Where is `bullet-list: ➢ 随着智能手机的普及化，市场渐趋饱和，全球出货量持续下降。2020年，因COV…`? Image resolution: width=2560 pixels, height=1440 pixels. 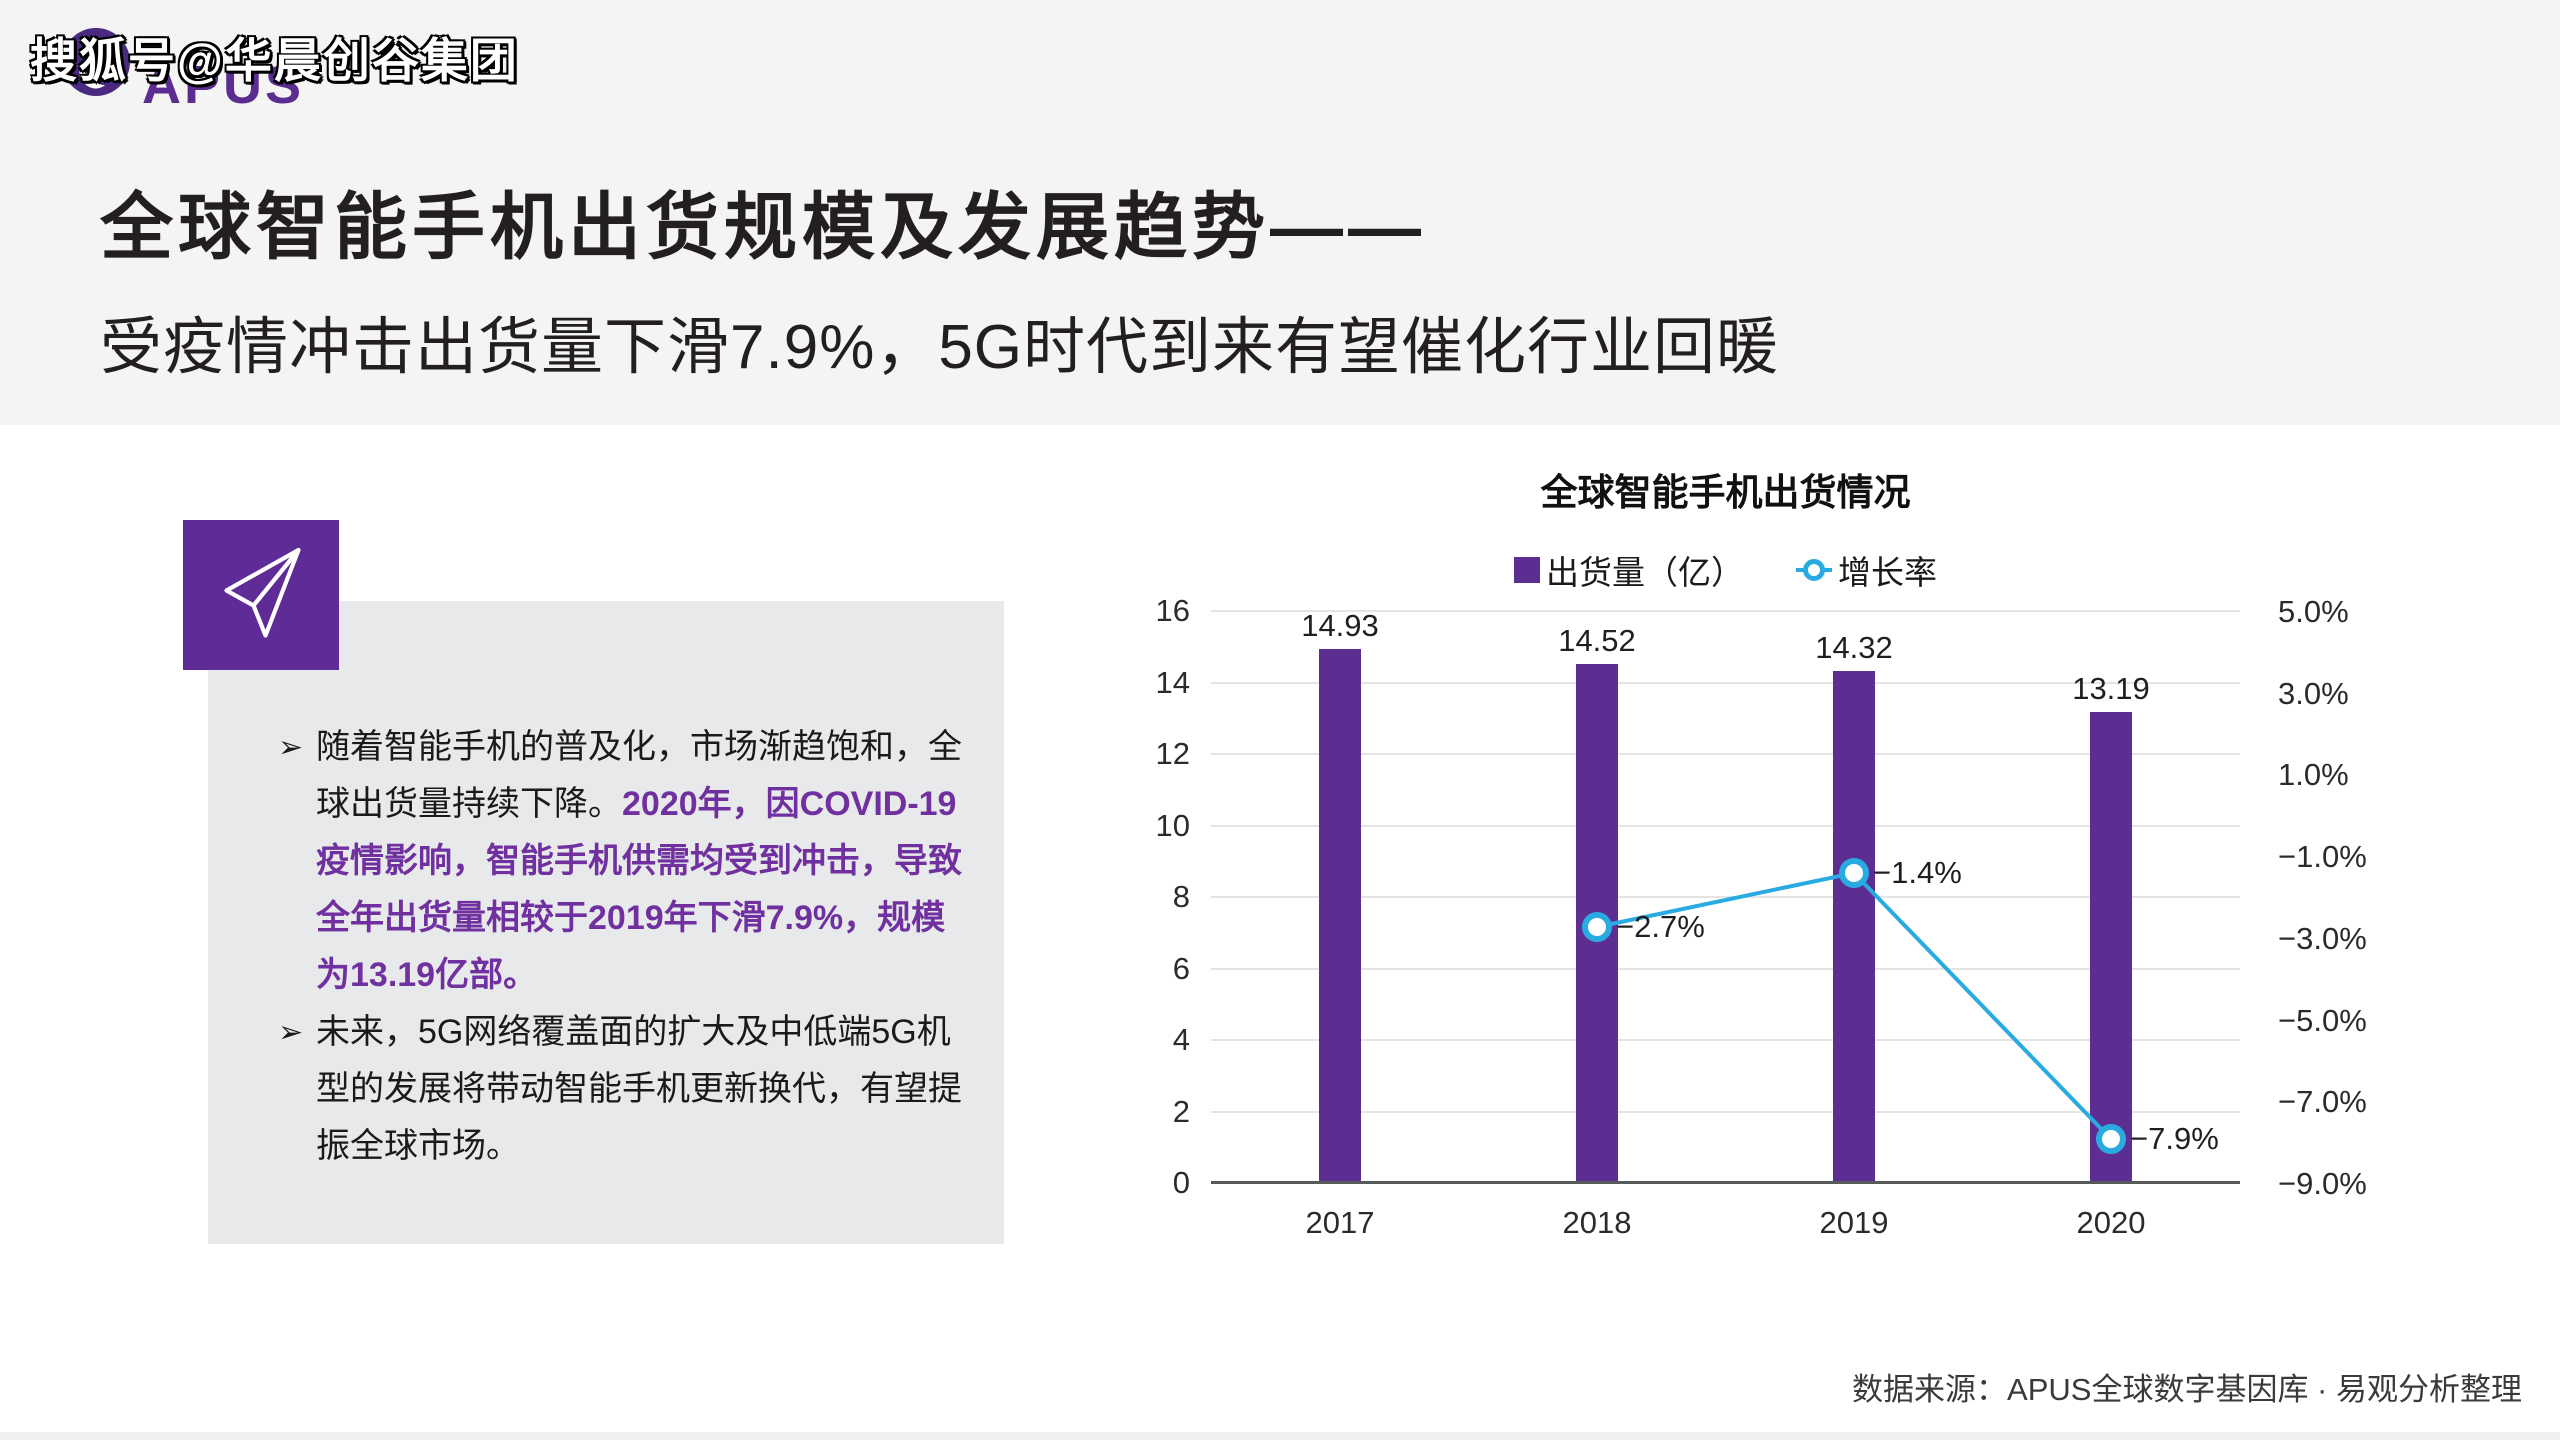 bullet-list: ➢ 随着智能手机的普及化，市场渐趋饱和，全球出货量持续下降。2020年，因COV… is located at coordinates (625, 947).